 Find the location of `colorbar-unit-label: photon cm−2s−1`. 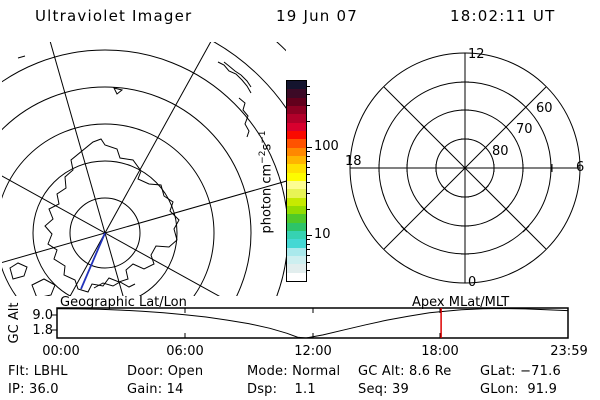

colorbar-unit-label: photon cm−2s−1 is located at coordinates (268, 182).